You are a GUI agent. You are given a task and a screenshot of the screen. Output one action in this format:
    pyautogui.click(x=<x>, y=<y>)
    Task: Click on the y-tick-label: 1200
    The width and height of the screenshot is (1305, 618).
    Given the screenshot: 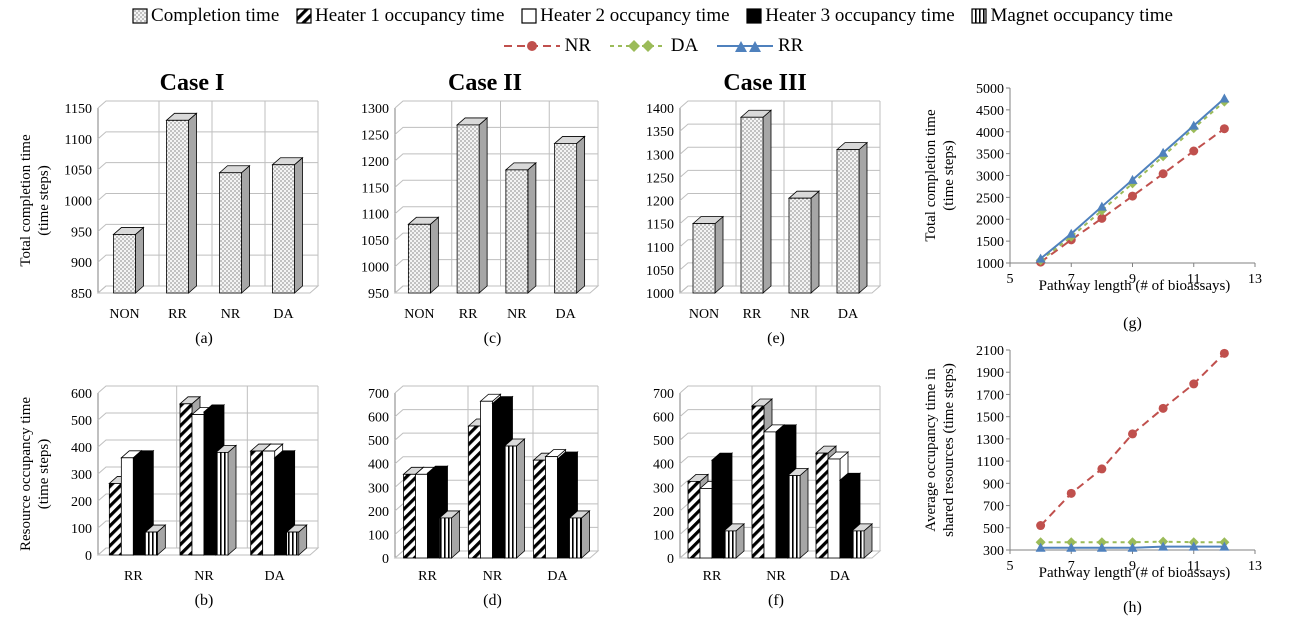 What is the action you would take?
    pyautogui.click(x=660, y=202)
    